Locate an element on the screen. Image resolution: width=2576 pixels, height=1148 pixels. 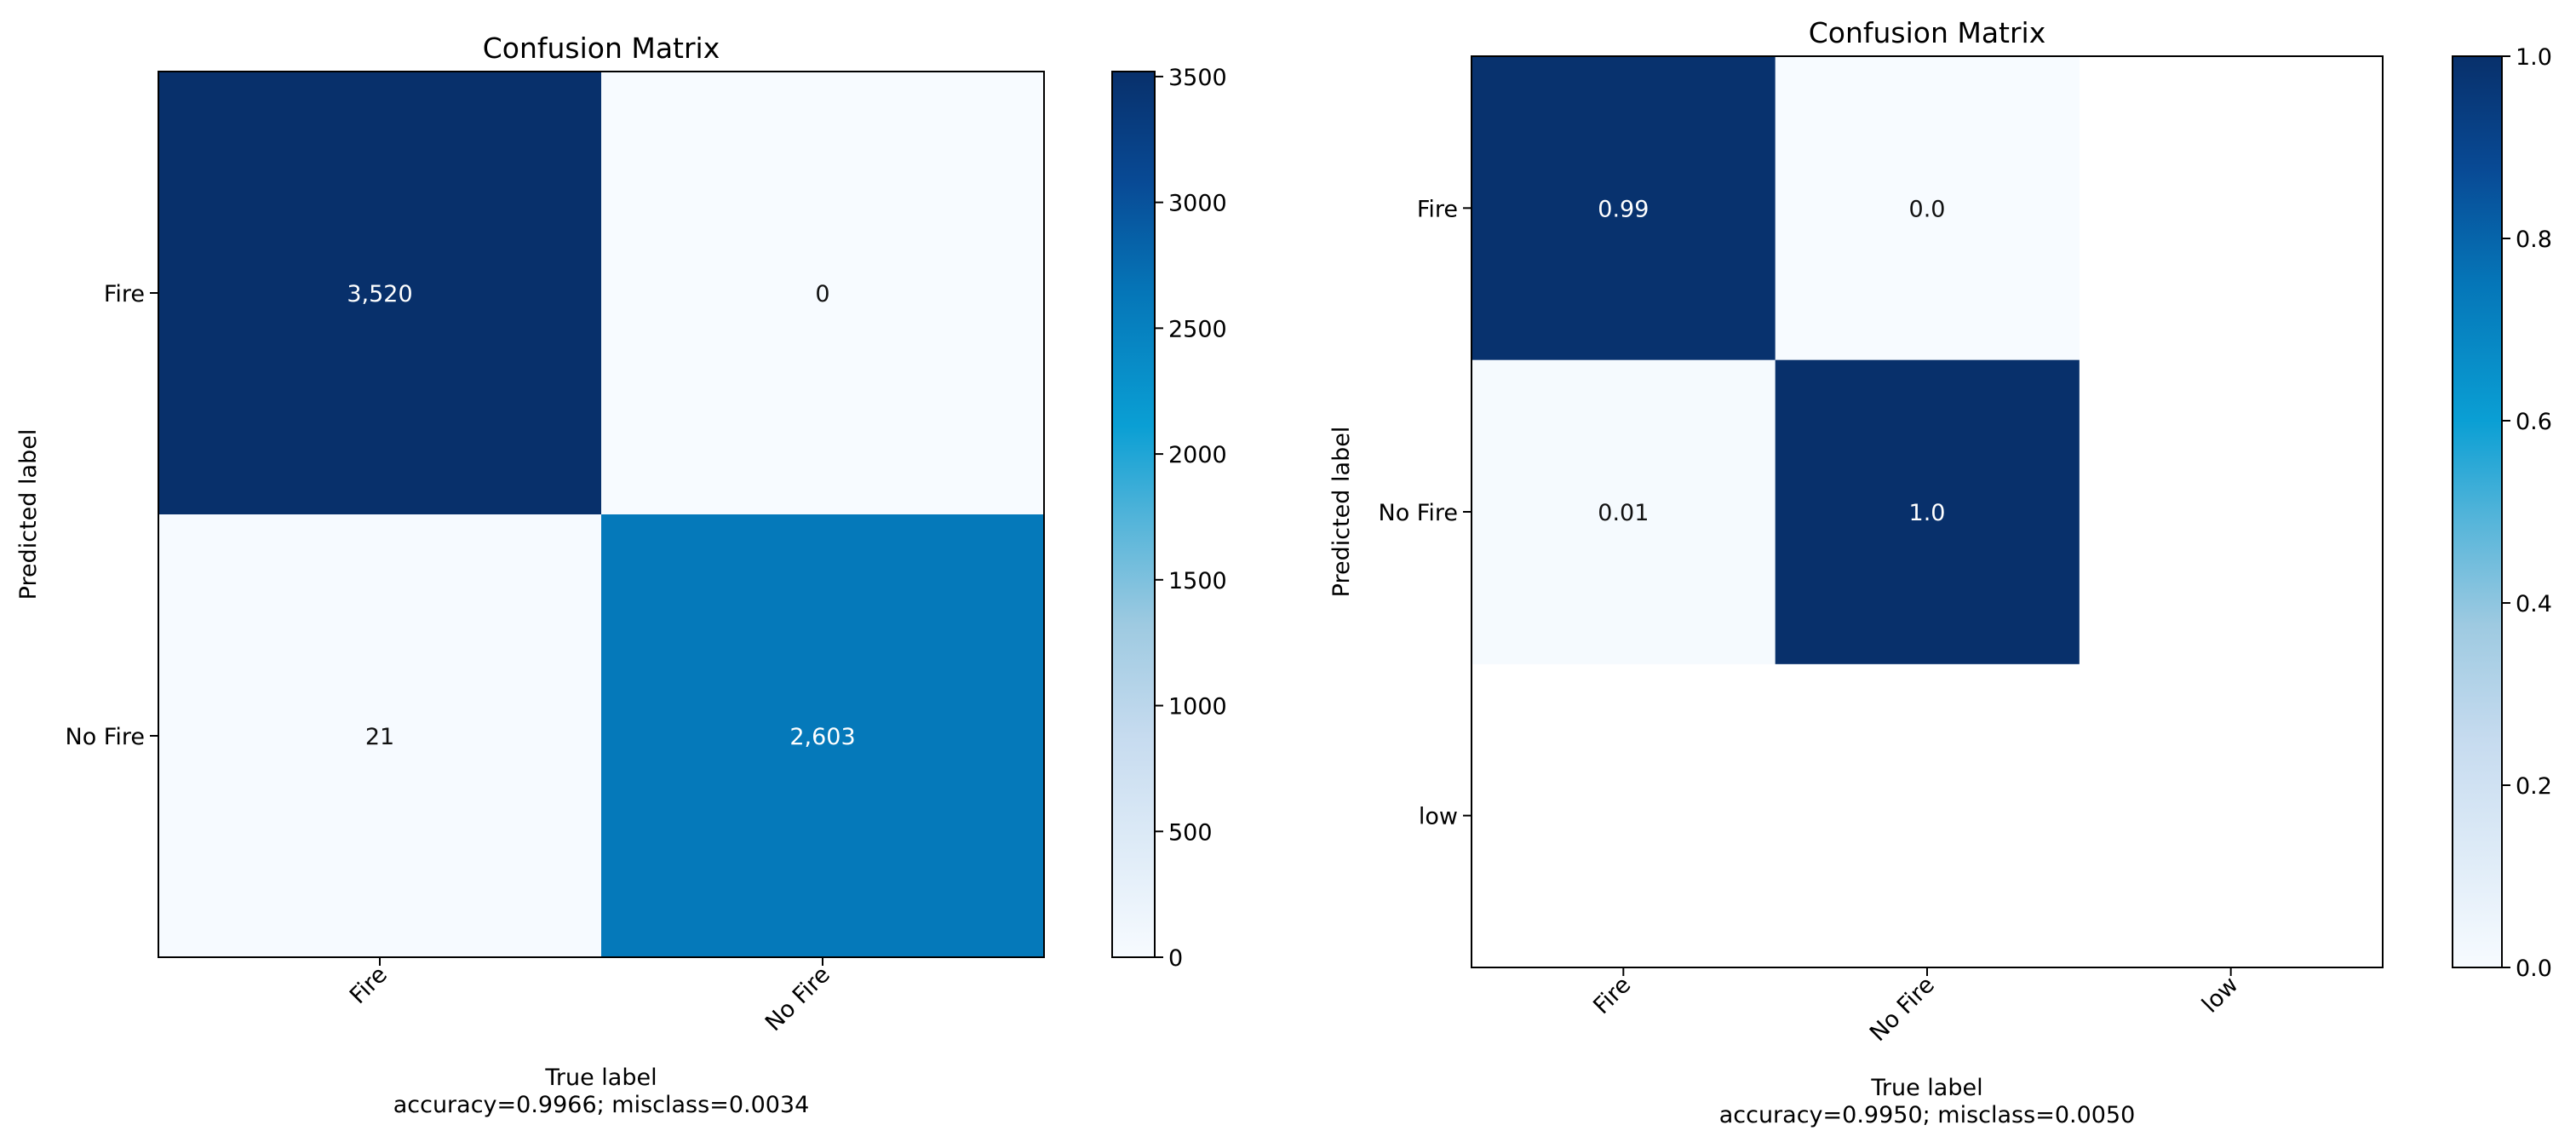
cell-value-label: 3,520 is located at coordinates (379, 294).